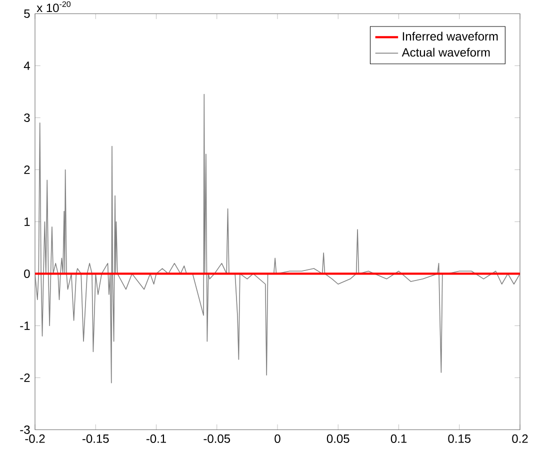  Describe the element at coordinates (35, 439) in the screenshot. I see `x-tick-label: -0.2` at that location.